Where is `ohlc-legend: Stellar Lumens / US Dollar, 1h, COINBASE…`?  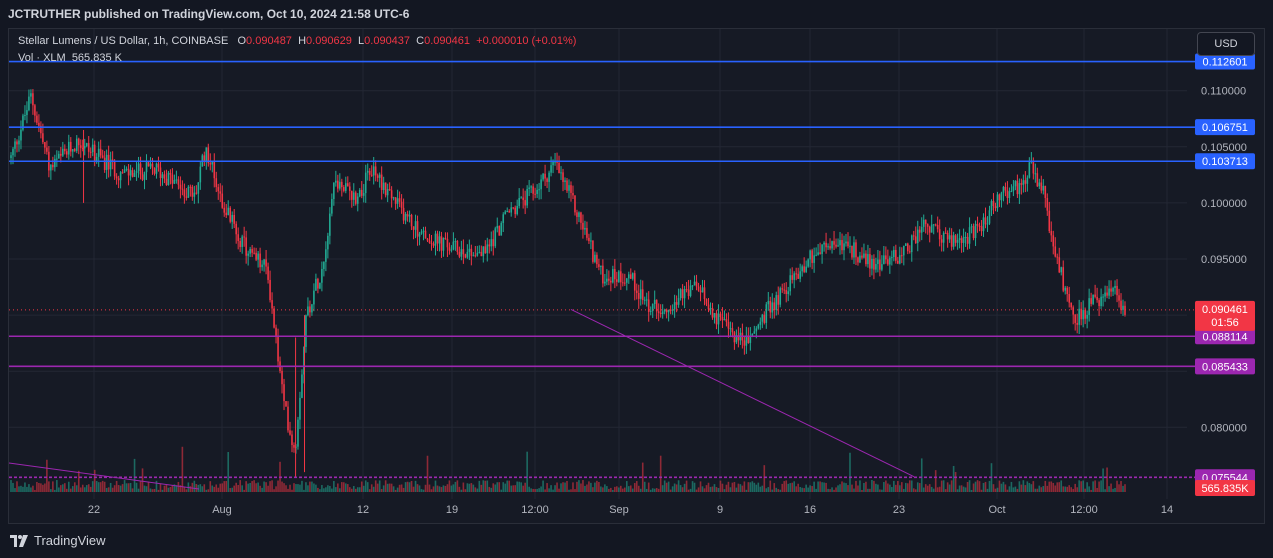
ohlc-legend: Stellar Lumens / US Dollar, 1h, COINBASE… is located at coordinates (297, 41).